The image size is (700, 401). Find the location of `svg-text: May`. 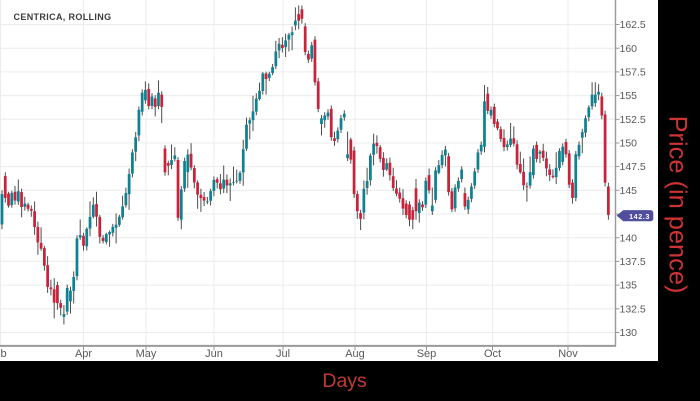

svg-text: May is located at coordinates (146, 354).